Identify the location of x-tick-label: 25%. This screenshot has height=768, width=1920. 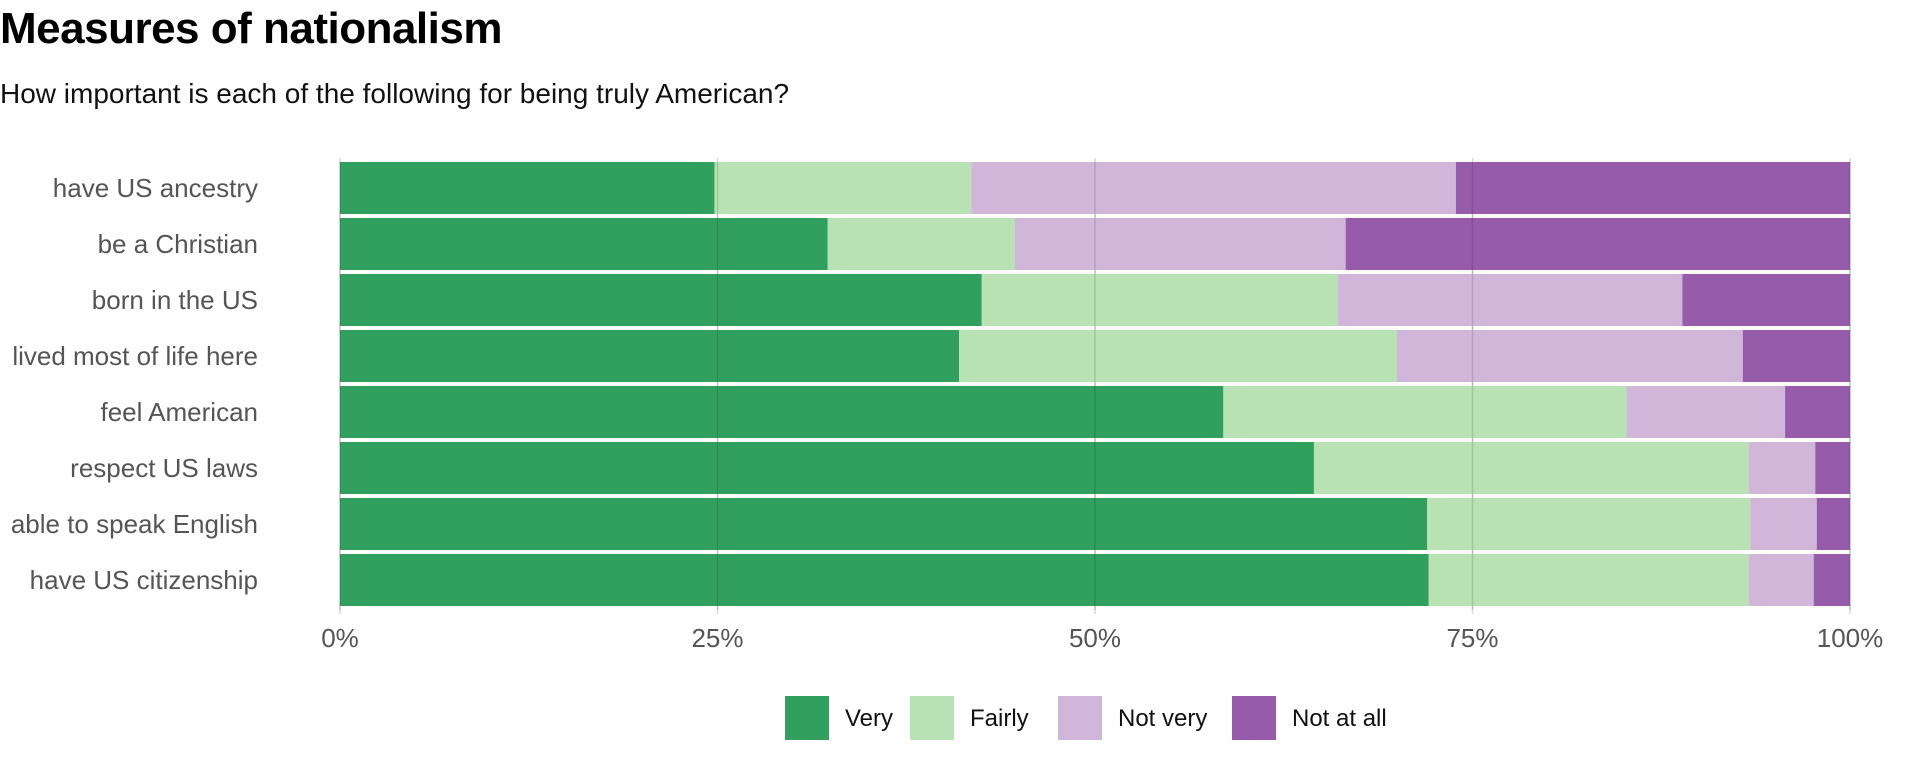
(717, 638).